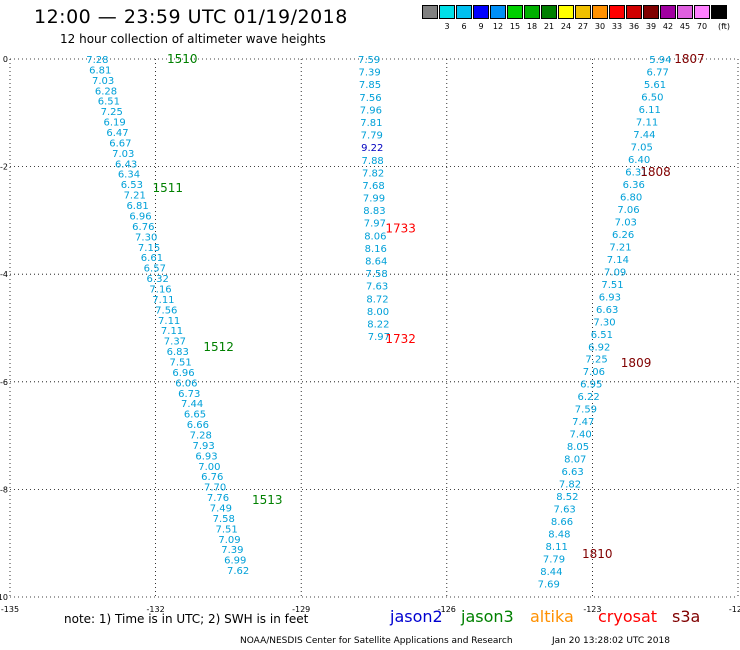  What do you see at coordinates (655, 172) in the screenshot?
I see `pass-label: 1808` at bounding box center [655, 172].